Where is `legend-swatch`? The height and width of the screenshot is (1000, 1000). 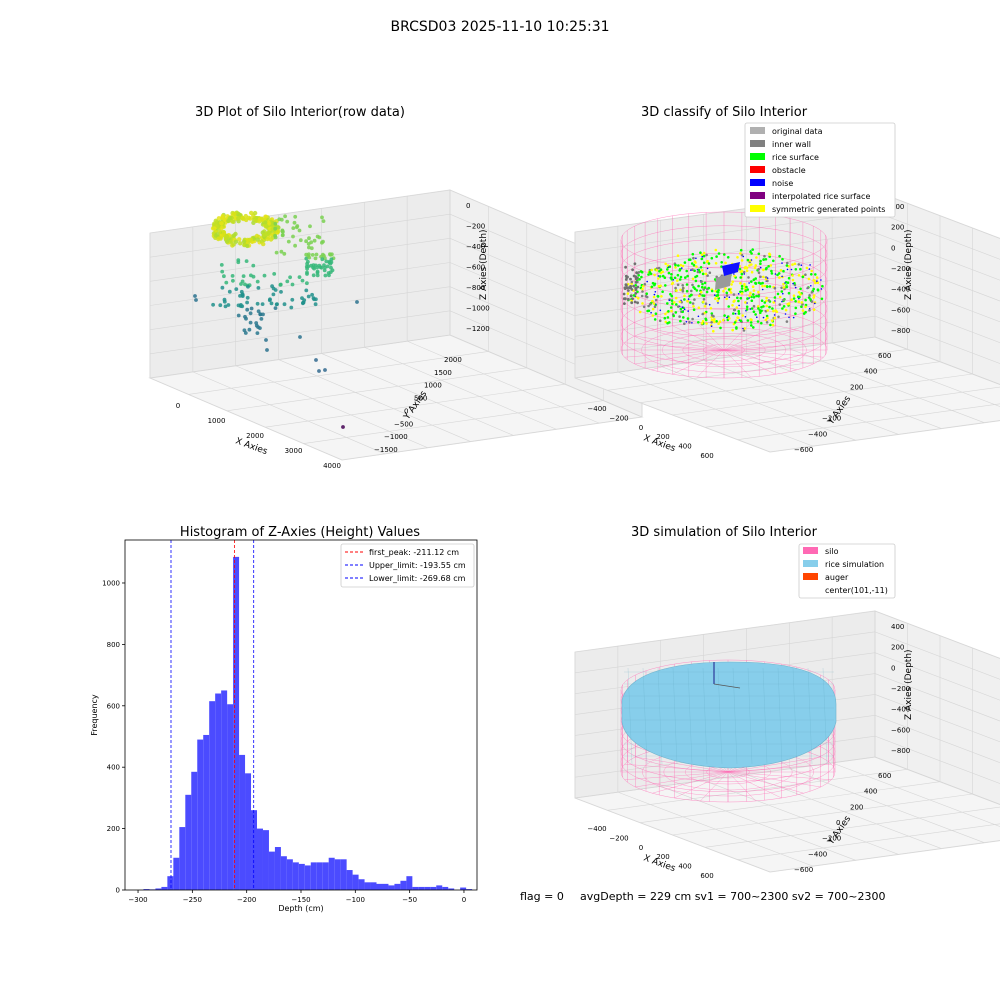 legend-swatch is located at coordinates (757, 156).